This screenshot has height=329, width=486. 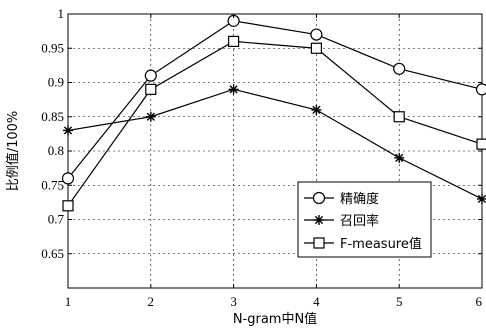 What do you see at coordinates (56, 219) in the screenshot?
I see `y-tick-label: 0.7` at bounding box center [56, 219].